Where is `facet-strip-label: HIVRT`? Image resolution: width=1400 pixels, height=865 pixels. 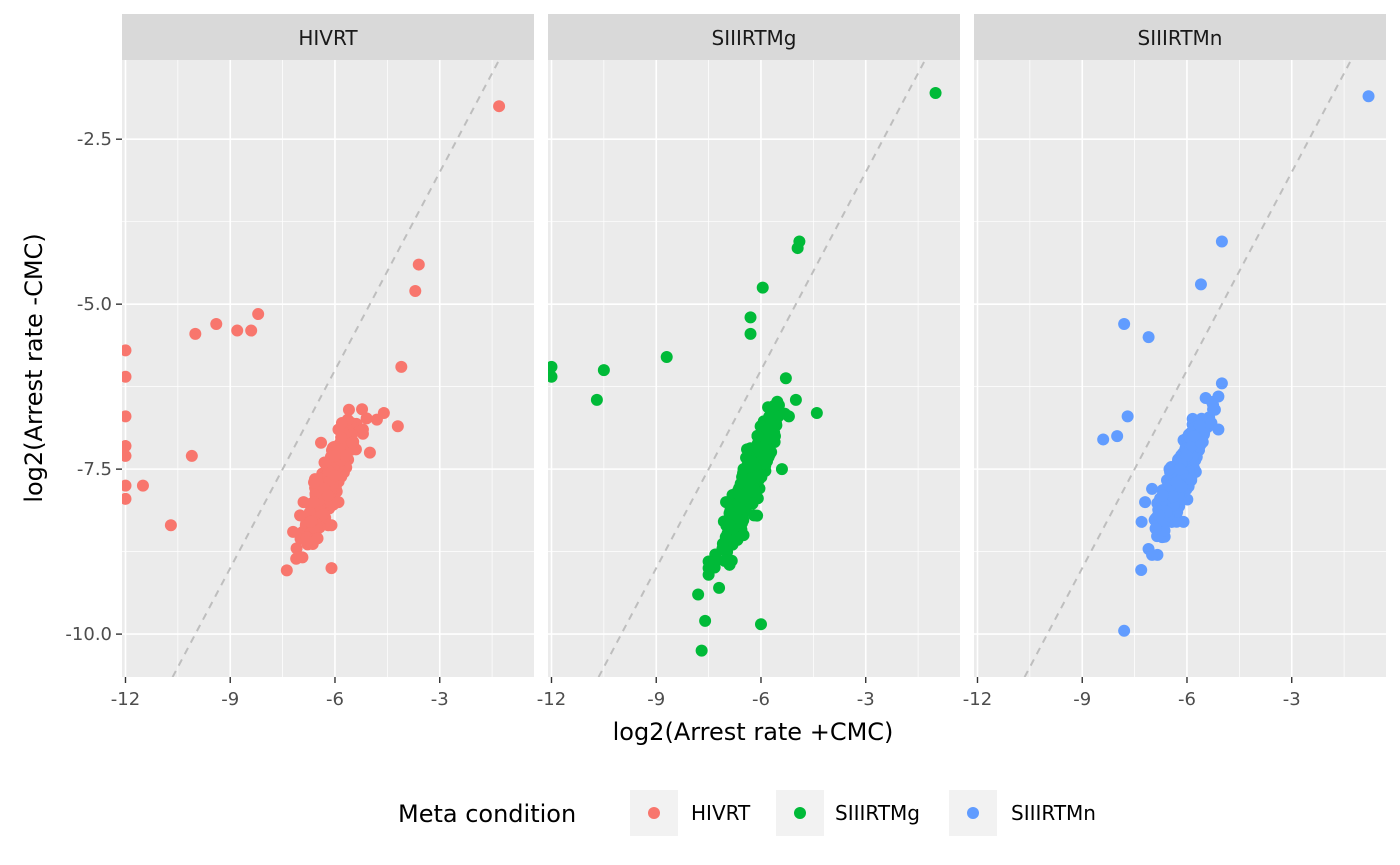
facet-strip-label: HIVRT is located at coordinates (328, 38).